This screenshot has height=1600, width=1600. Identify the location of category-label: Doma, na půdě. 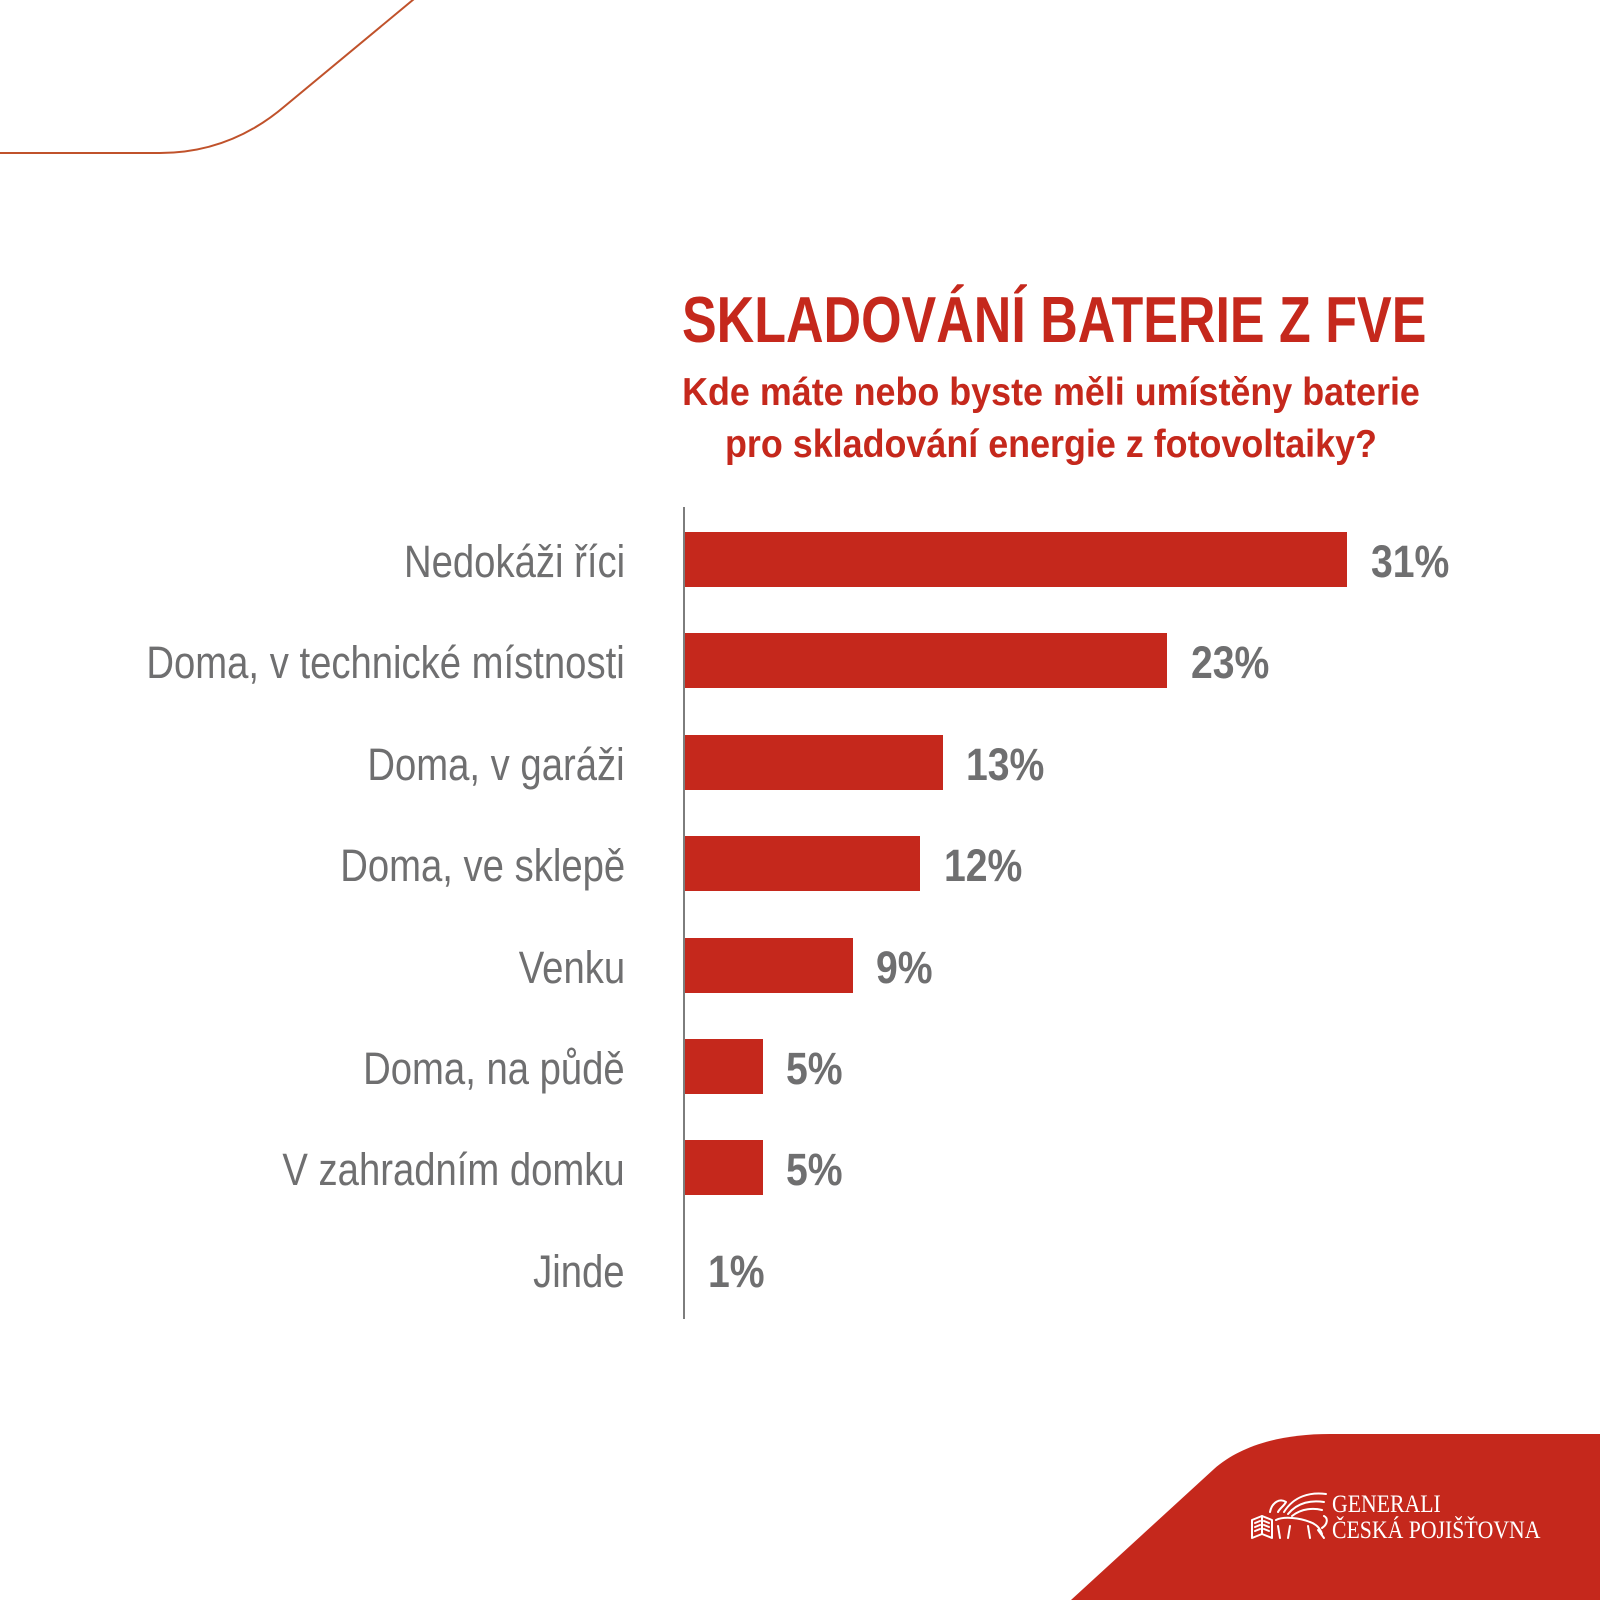
(494, 1068).